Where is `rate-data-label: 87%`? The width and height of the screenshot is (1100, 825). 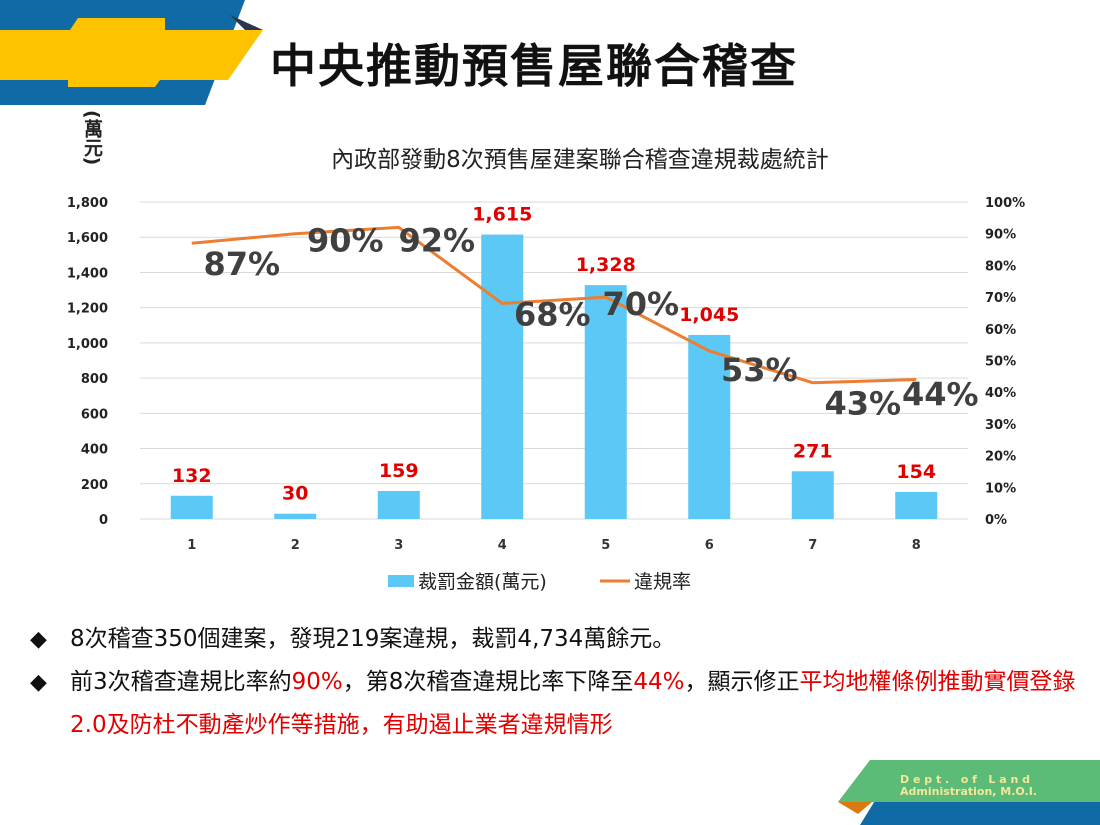
rate-data-label: 87% is located at coordinates (241, 264).